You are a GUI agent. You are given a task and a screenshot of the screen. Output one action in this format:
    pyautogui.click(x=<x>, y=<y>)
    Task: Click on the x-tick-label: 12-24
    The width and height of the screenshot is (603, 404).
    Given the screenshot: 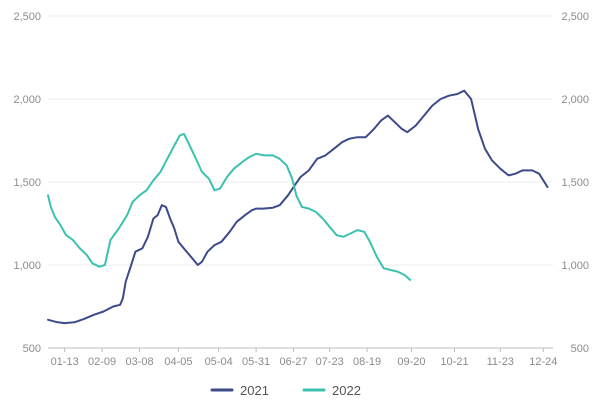 What is the action you would take?
    pyautogui.click(x=543, y=362)
    